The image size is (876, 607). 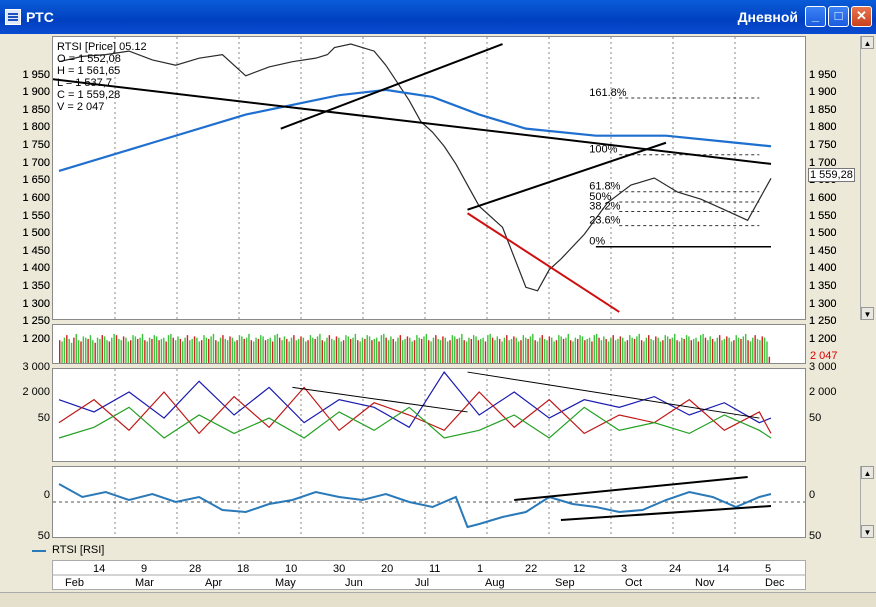 What do you see at coordinates (144, 583) in the screenshot?
I see `month-tick-label: Mar` at bounding box center [144, 583].